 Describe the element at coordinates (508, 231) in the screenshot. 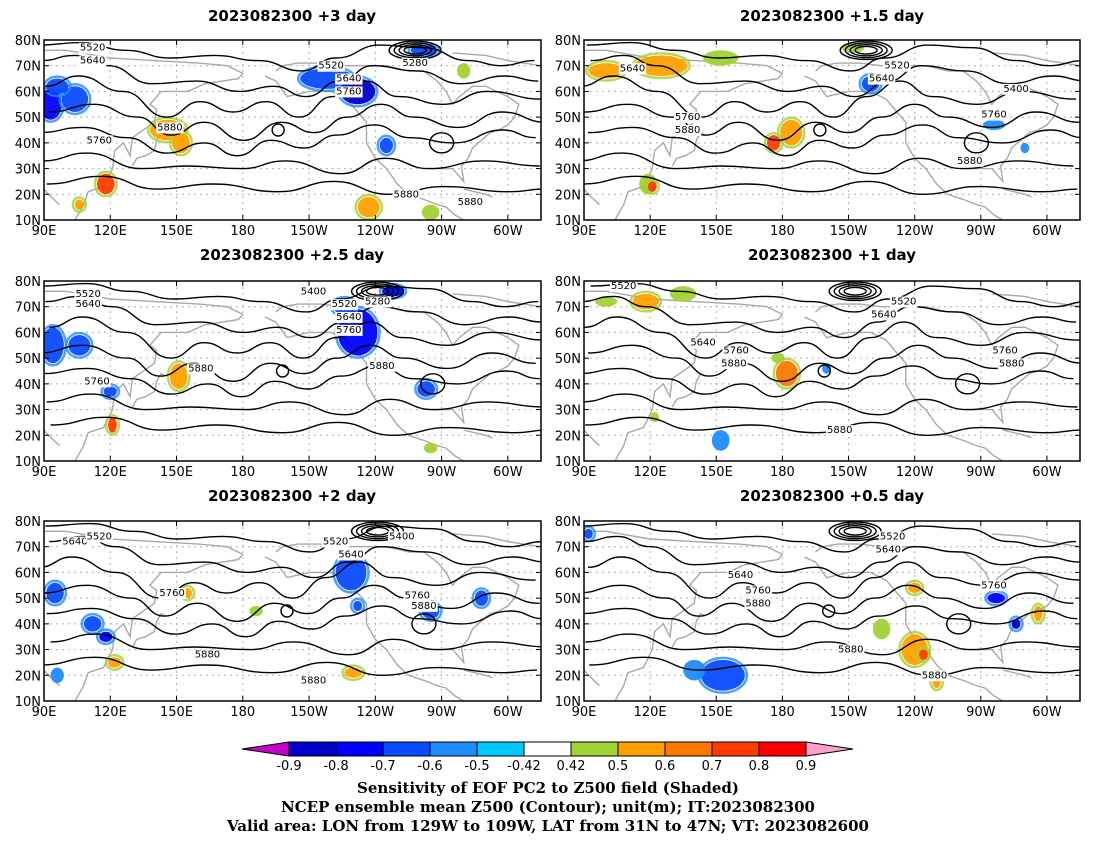

I see `lon-tick-label: 60W` at that location.